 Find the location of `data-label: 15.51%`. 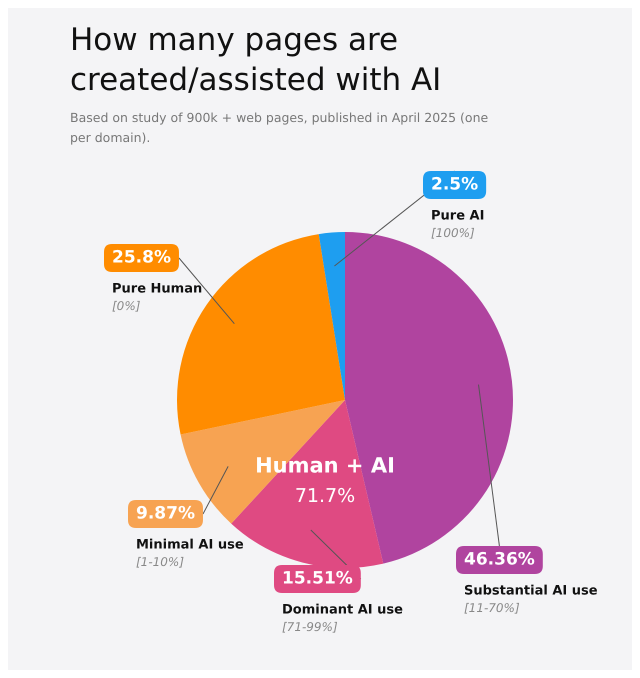

data-label: 15.51% is located at coordinates (317, 578).